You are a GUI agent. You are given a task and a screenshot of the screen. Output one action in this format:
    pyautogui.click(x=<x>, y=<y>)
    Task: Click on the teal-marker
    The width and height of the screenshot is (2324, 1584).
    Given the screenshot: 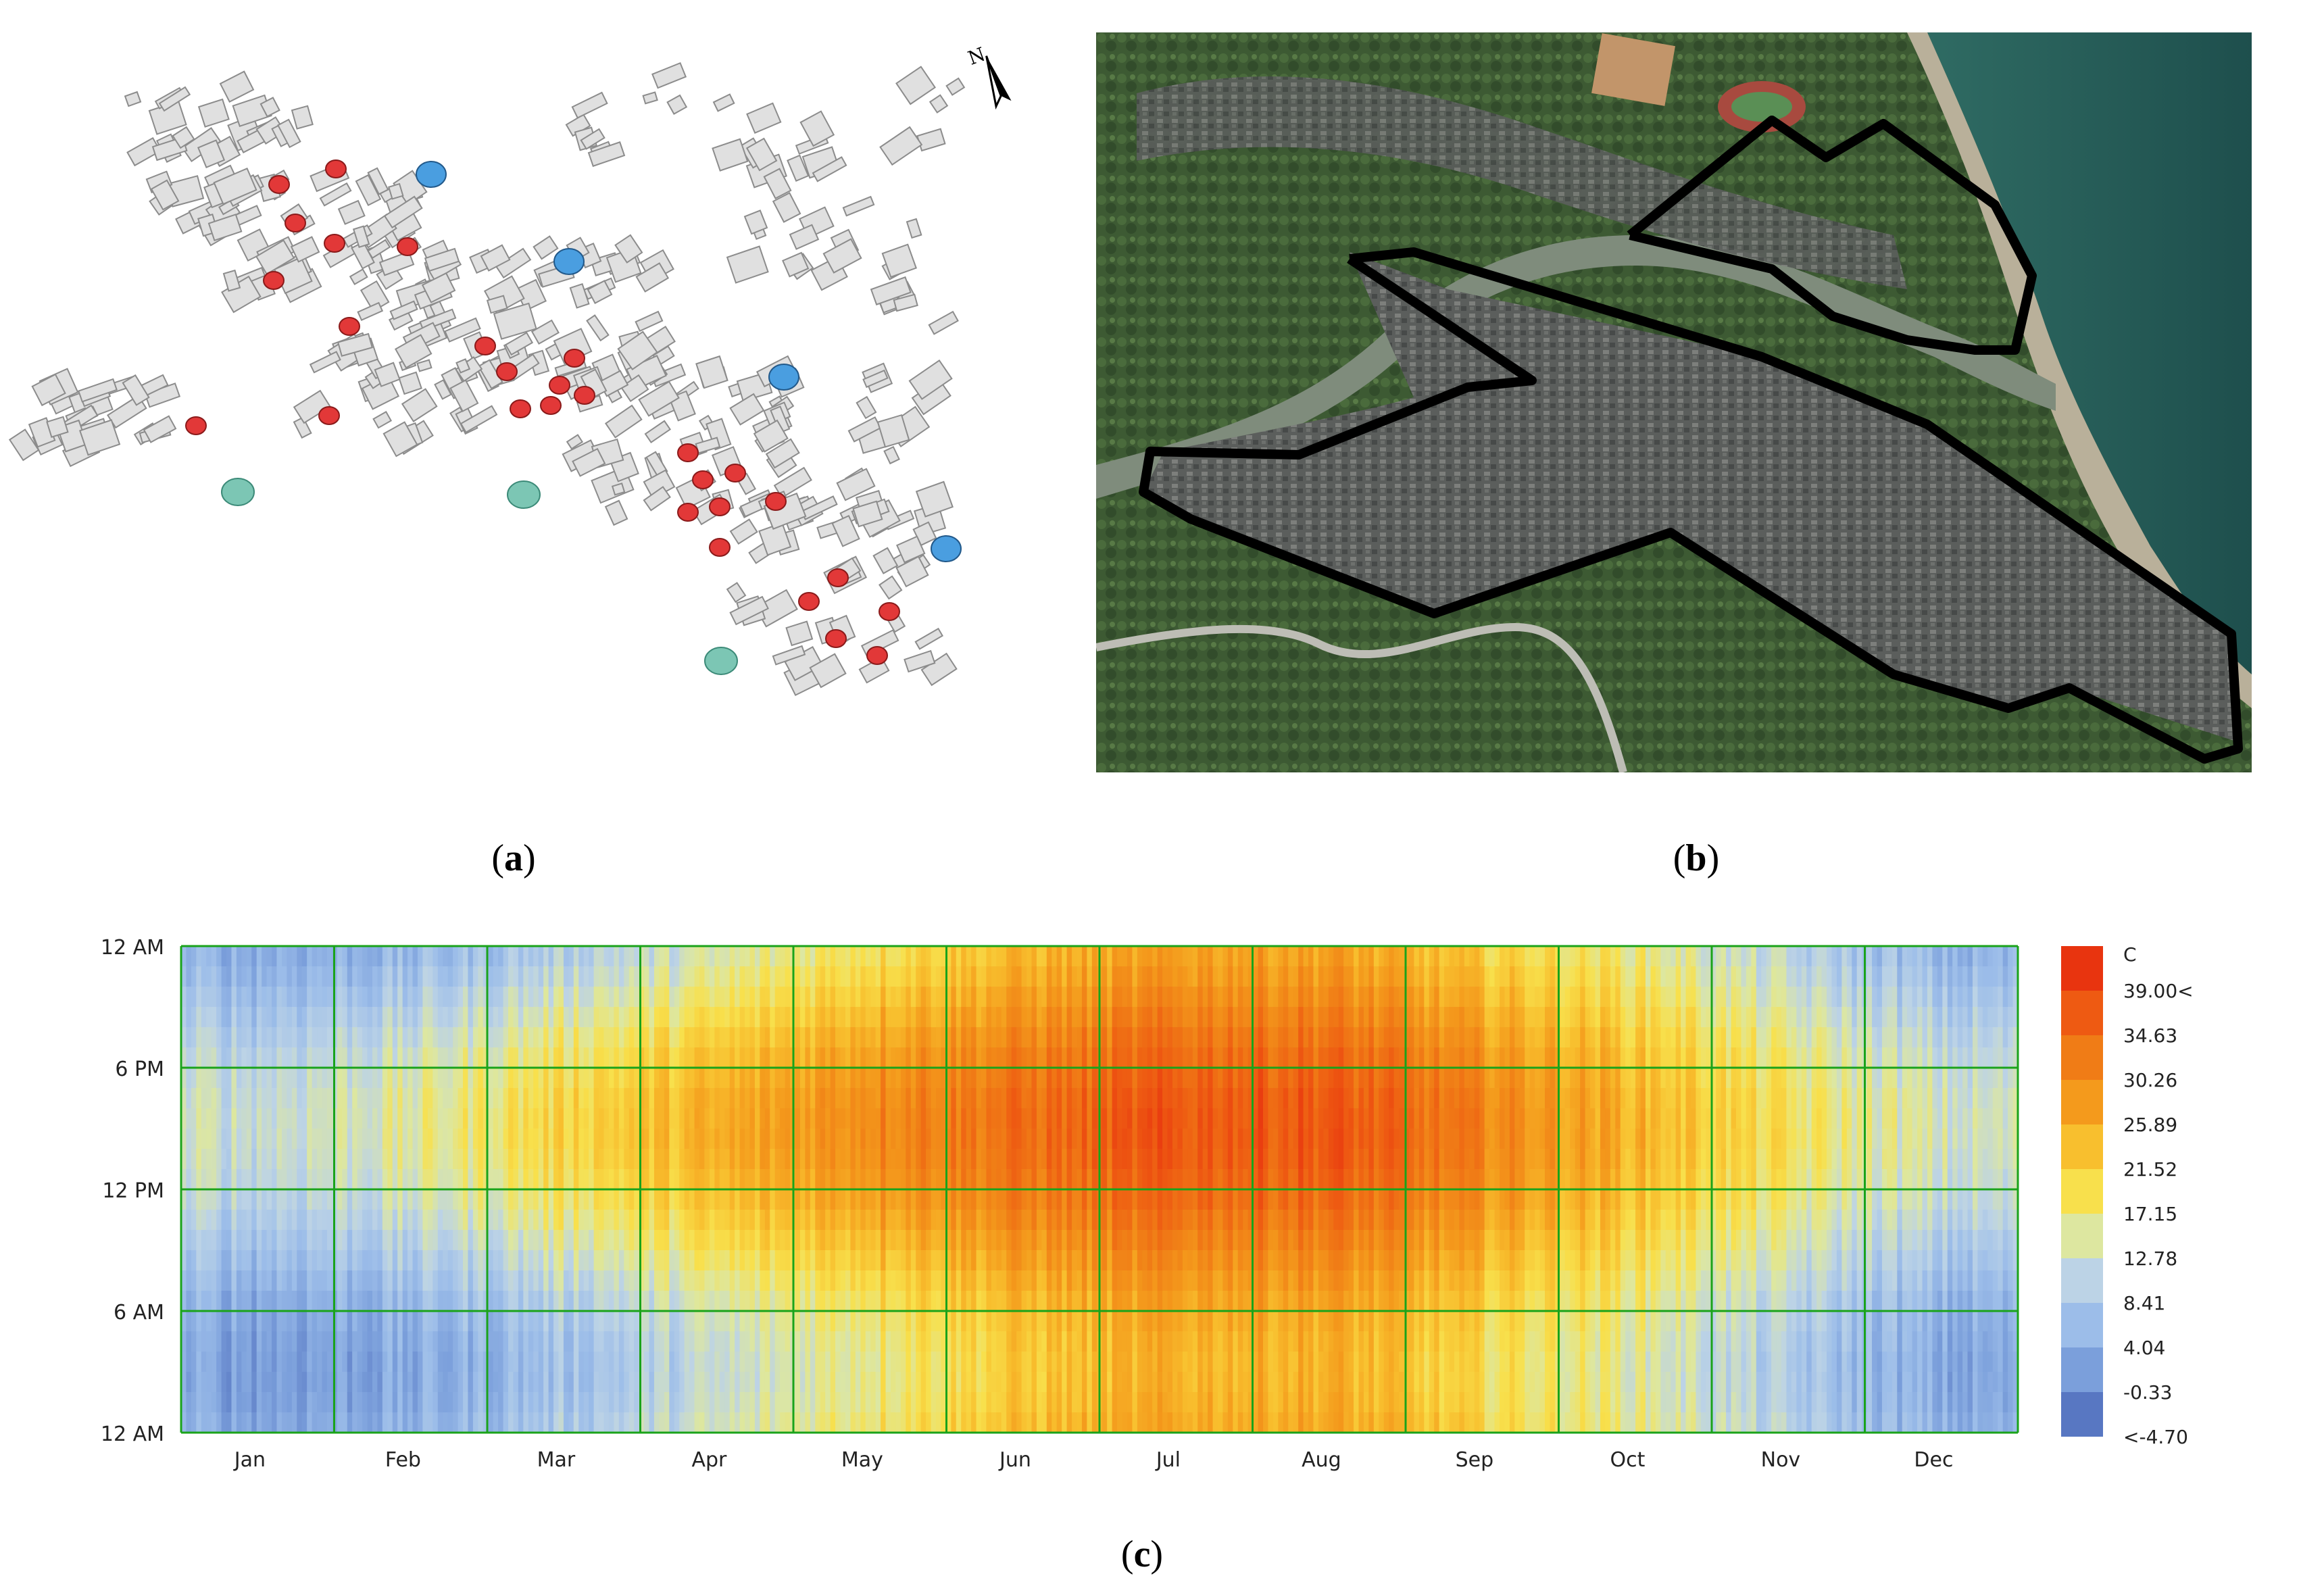 What is the action you would take?
    pyautogui.click(x=721, y=661)
    